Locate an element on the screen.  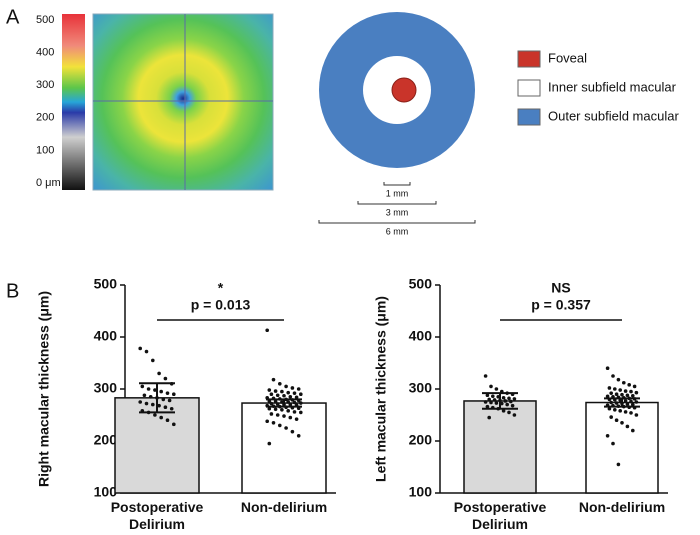
x-label-box: Postoperative Delirium is located at coordinates (500, 515).